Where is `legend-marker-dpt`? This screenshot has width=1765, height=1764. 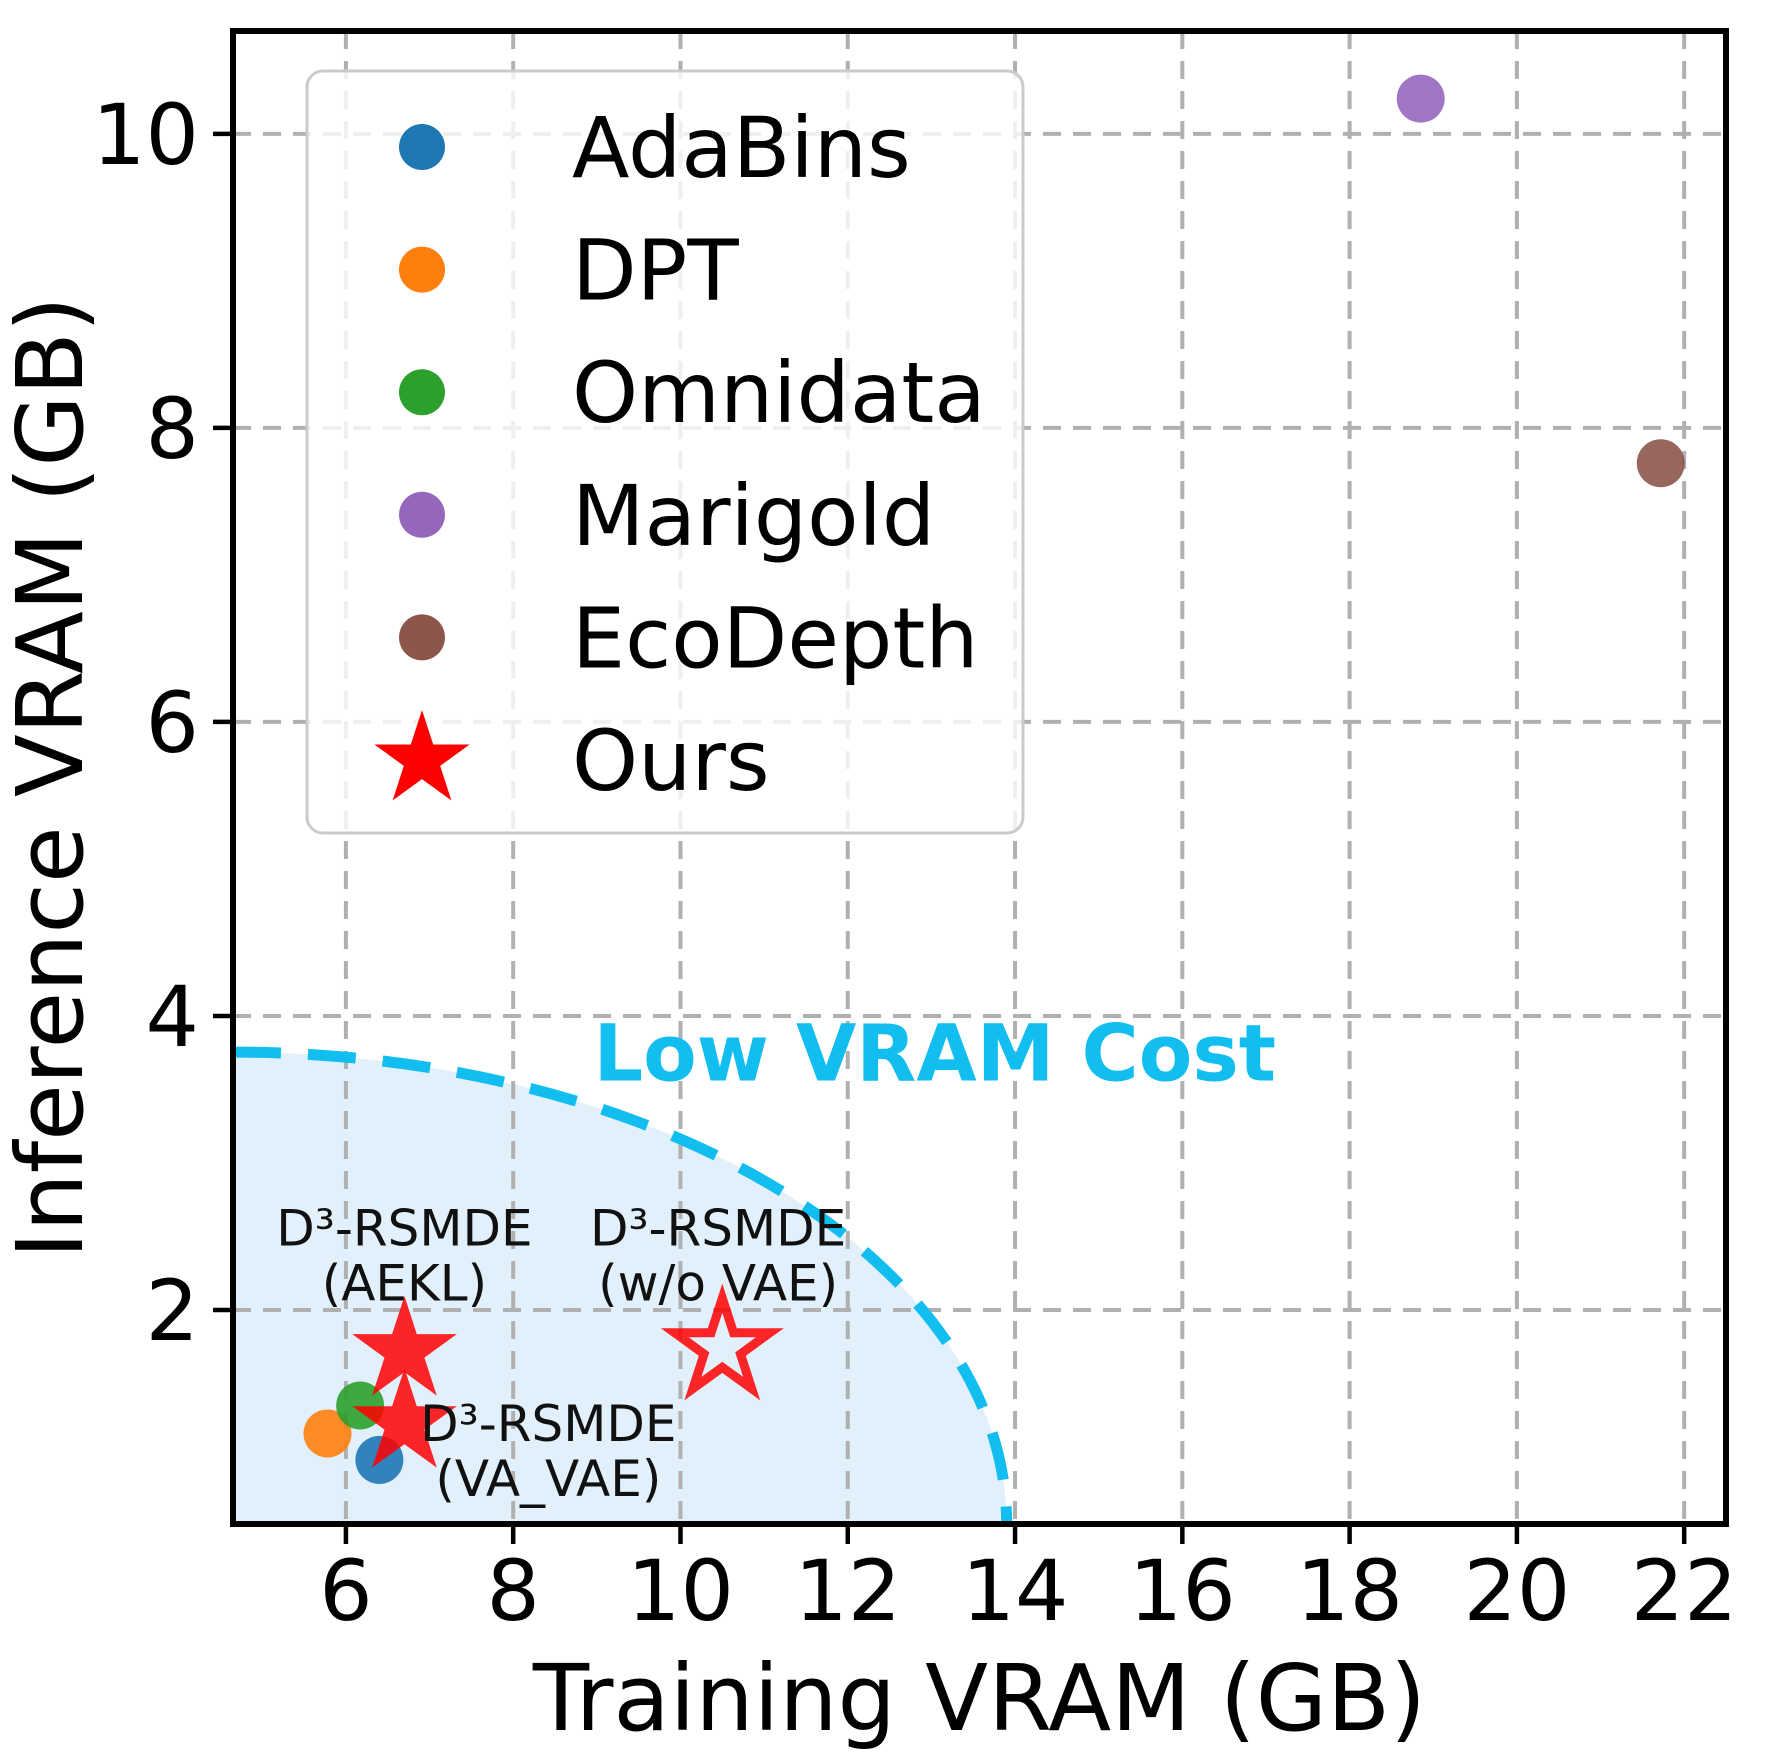
legend-marker-dpt is located at coordinates (422, 269).